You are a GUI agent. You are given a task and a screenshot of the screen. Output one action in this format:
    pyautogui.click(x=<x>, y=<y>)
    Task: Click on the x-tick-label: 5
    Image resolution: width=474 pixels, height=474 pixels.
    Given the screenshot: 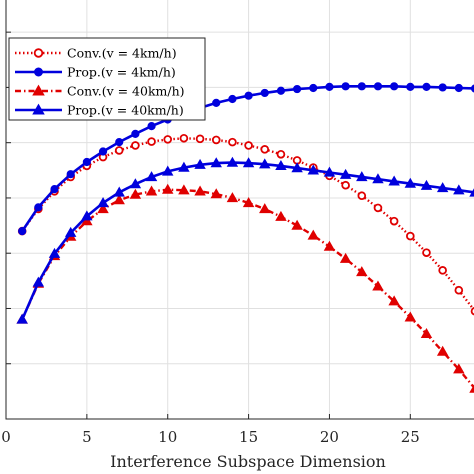 What is the action you would take?
    pyautogui.click(x=87, y=437)
    